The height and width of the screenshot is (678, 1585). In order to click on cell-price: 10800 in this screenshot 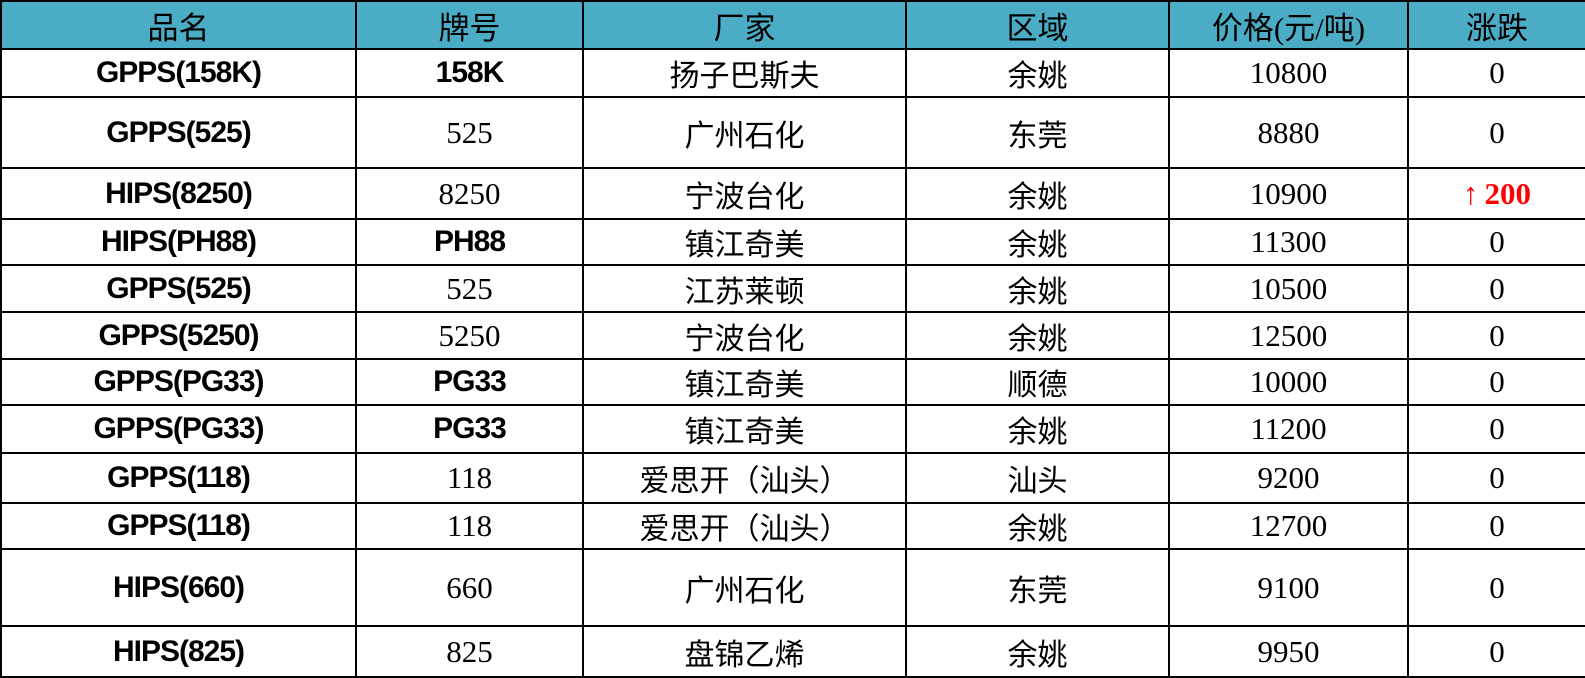, I will do `click(1288, 73)`.